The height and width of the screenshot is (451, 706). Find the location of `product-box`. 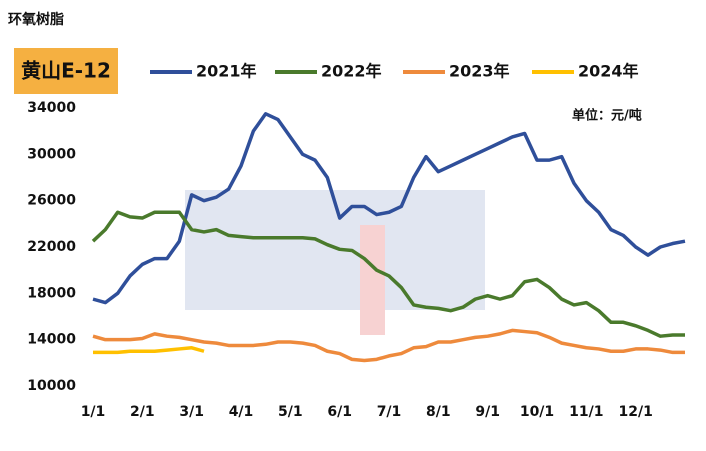

product-box is located at coordinates (66, 71).